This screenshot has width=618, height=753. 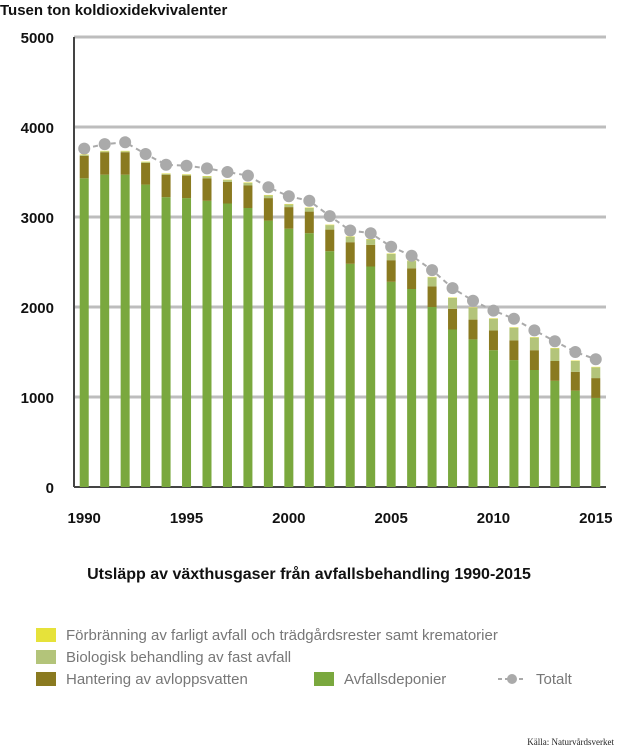 What do you see at coordinates (37, 308) in the screenshot?
I see `y-tick-label: 2000` at bounding box center [37, 308].